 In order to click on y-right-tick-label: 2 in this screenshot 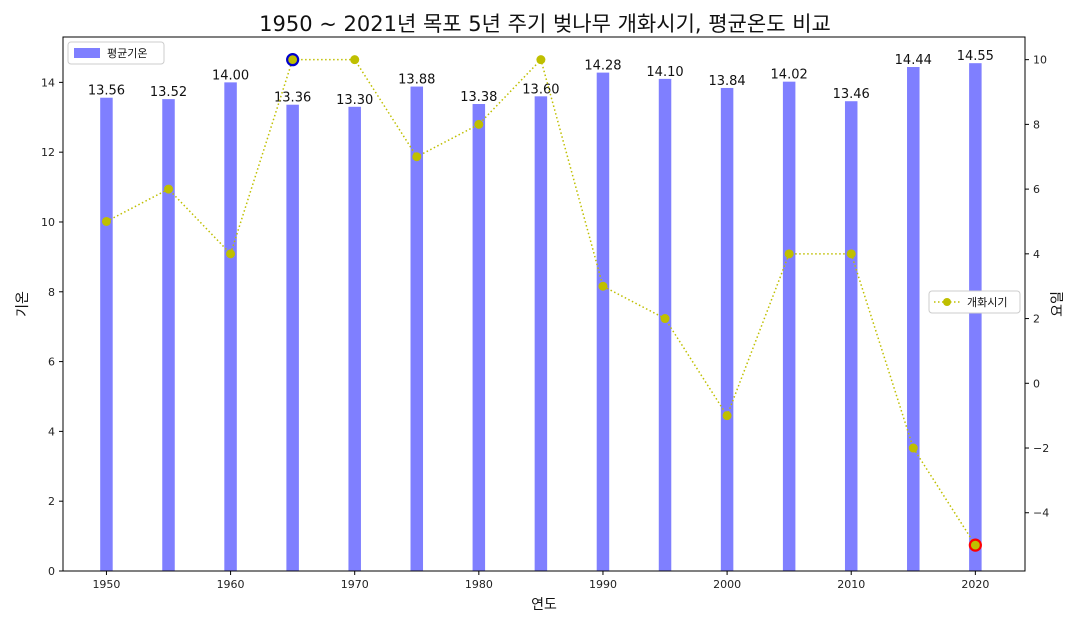, I will do `click(1036, 319)`.